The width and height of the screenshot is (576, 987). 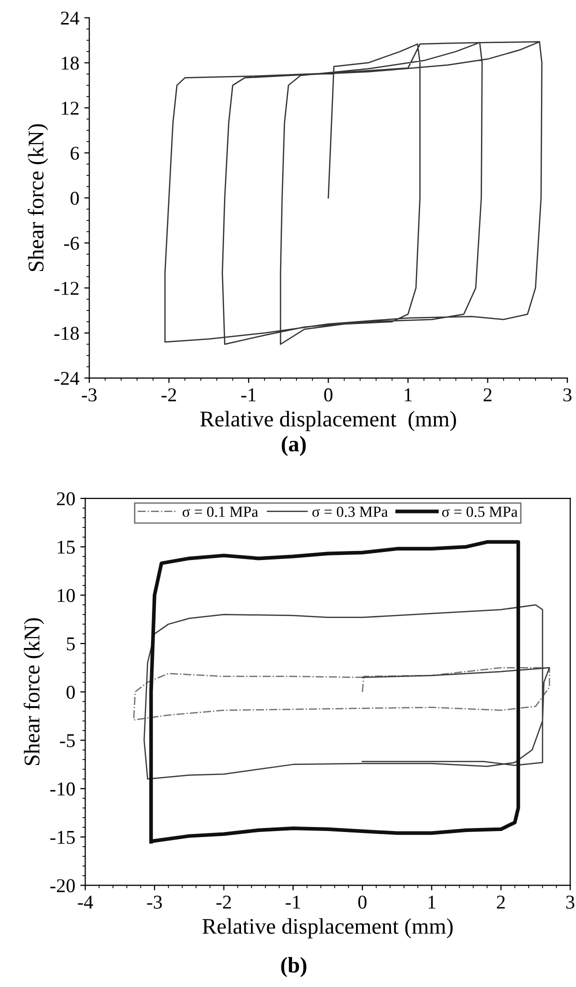 I want to click on y-tick-label: 12, so click(x=70, y=108).